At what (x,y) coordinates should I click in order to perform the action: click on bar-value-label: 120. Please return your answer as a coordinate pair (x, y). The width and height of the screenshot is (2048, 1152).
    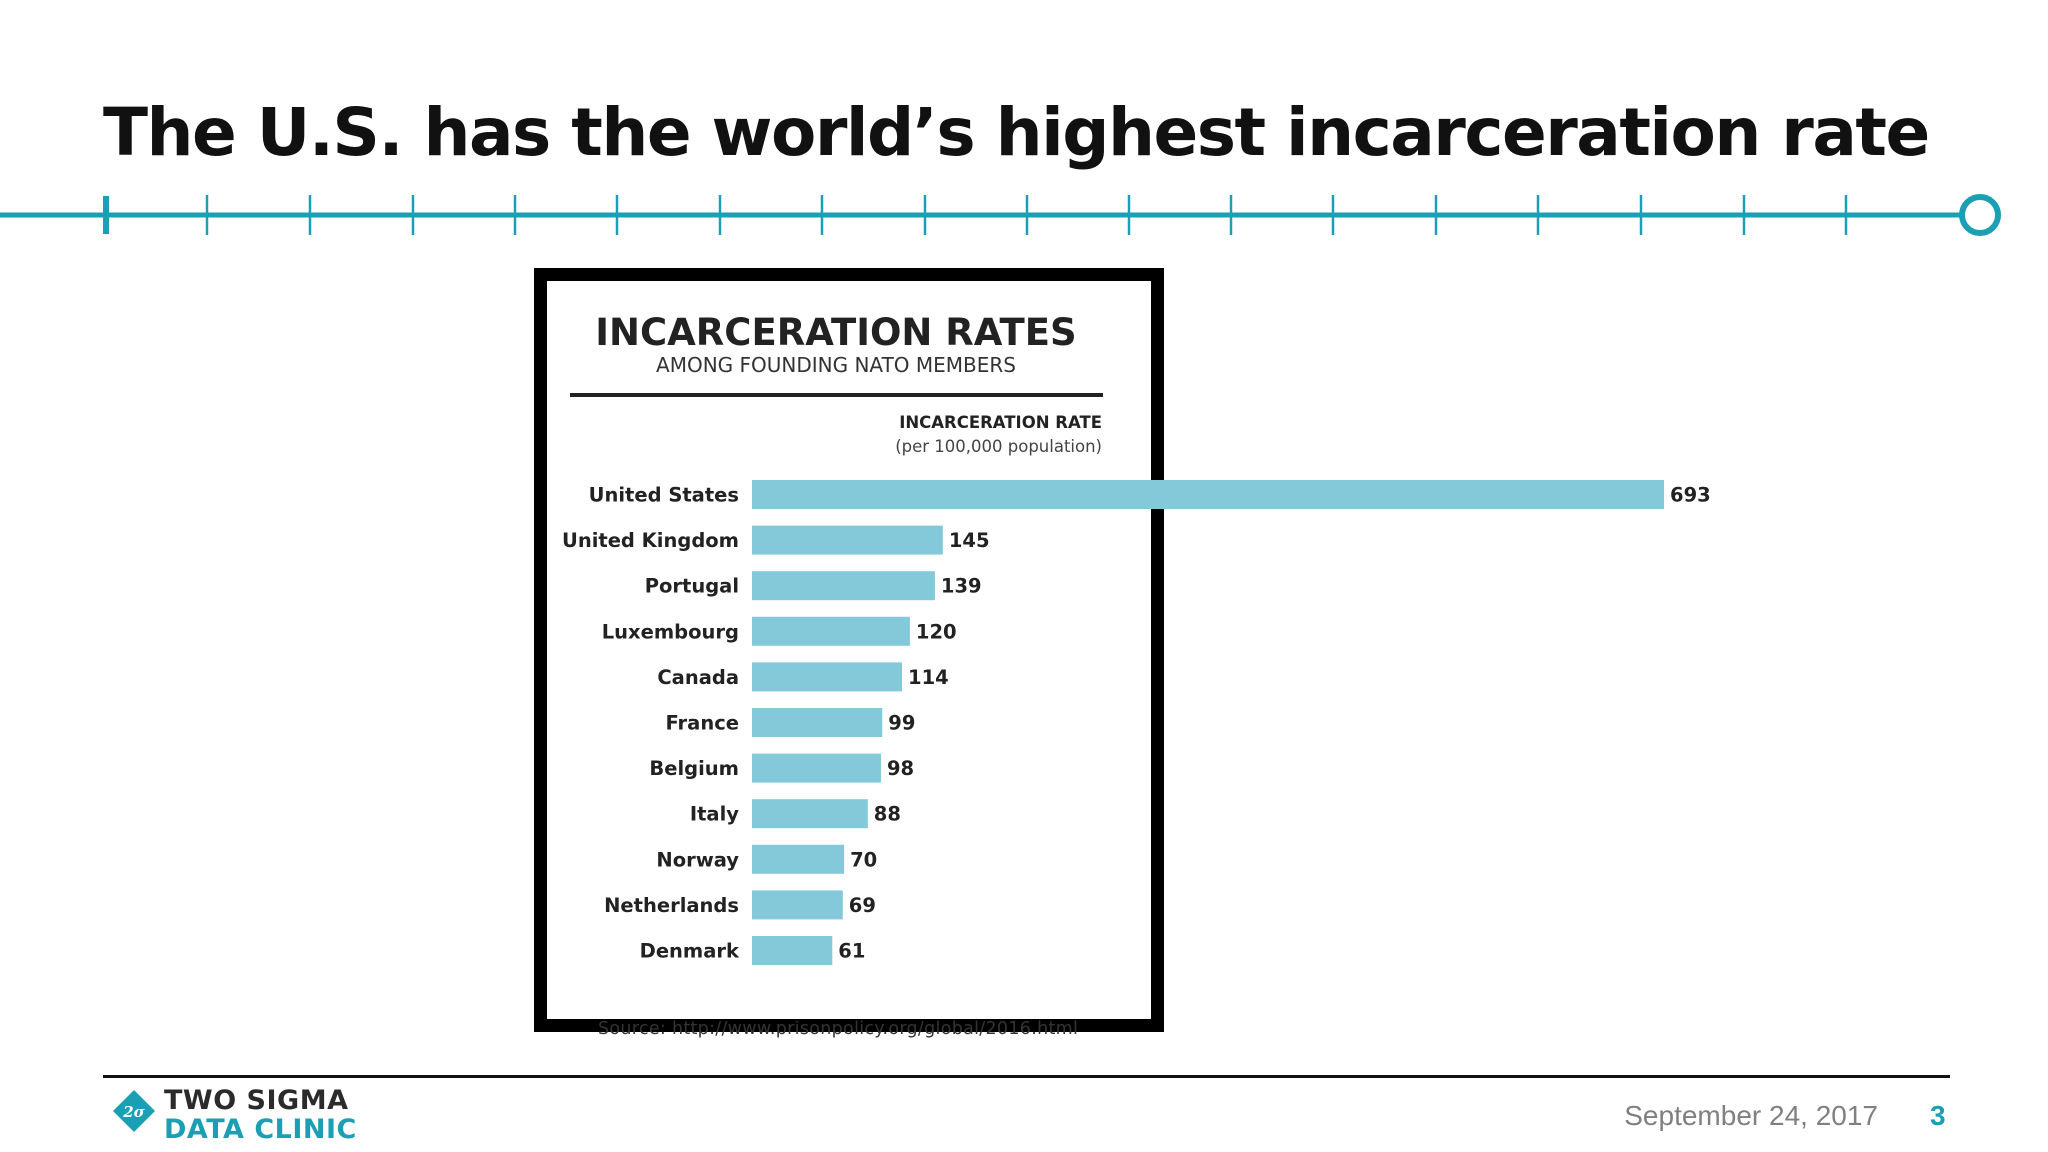
    Looking at the image, I should click on (936, 631).